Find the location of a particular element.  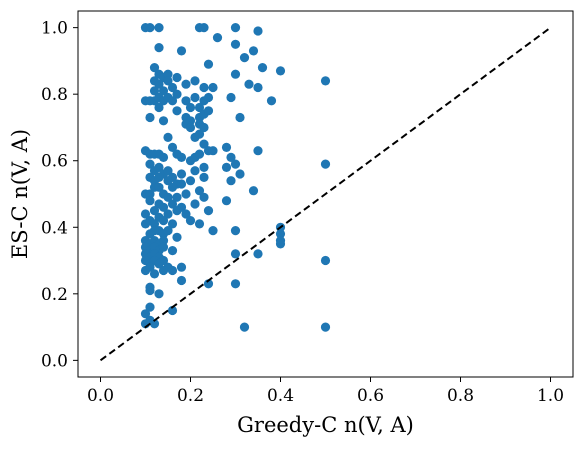

y-tick-label: 0.8 is located at coordinates (54, 95).